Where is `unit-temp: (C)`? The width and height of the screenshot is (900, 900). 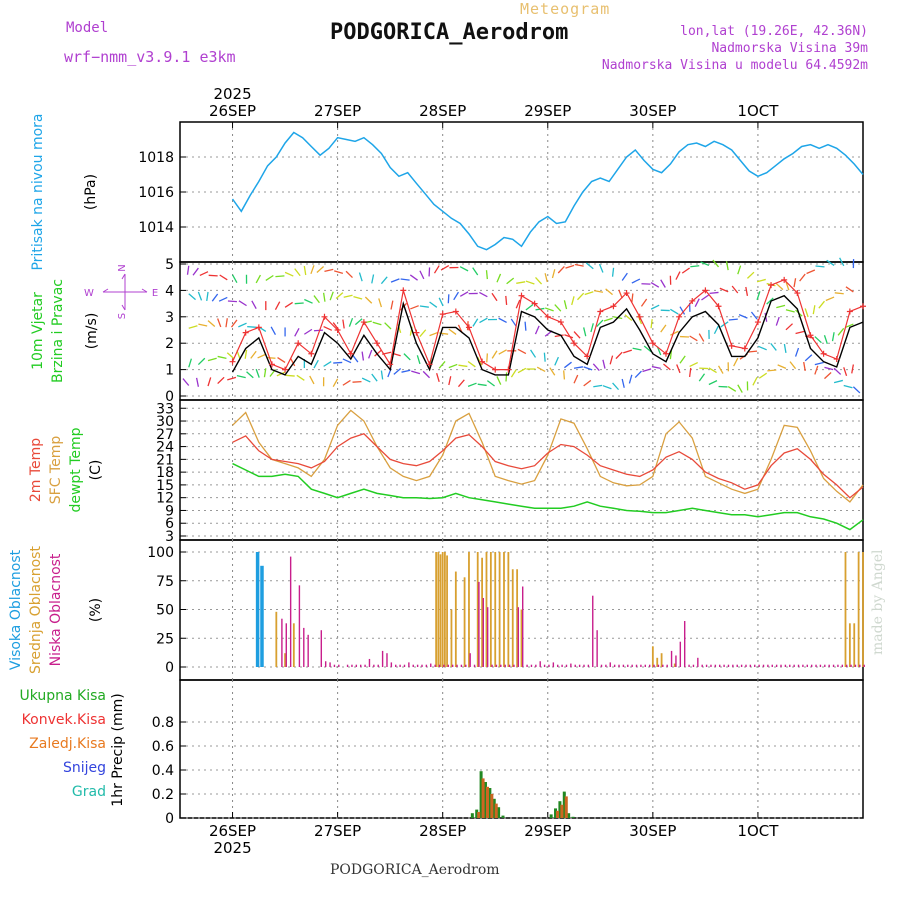 unit-temp: (C) is located at coordinates (96, 470).